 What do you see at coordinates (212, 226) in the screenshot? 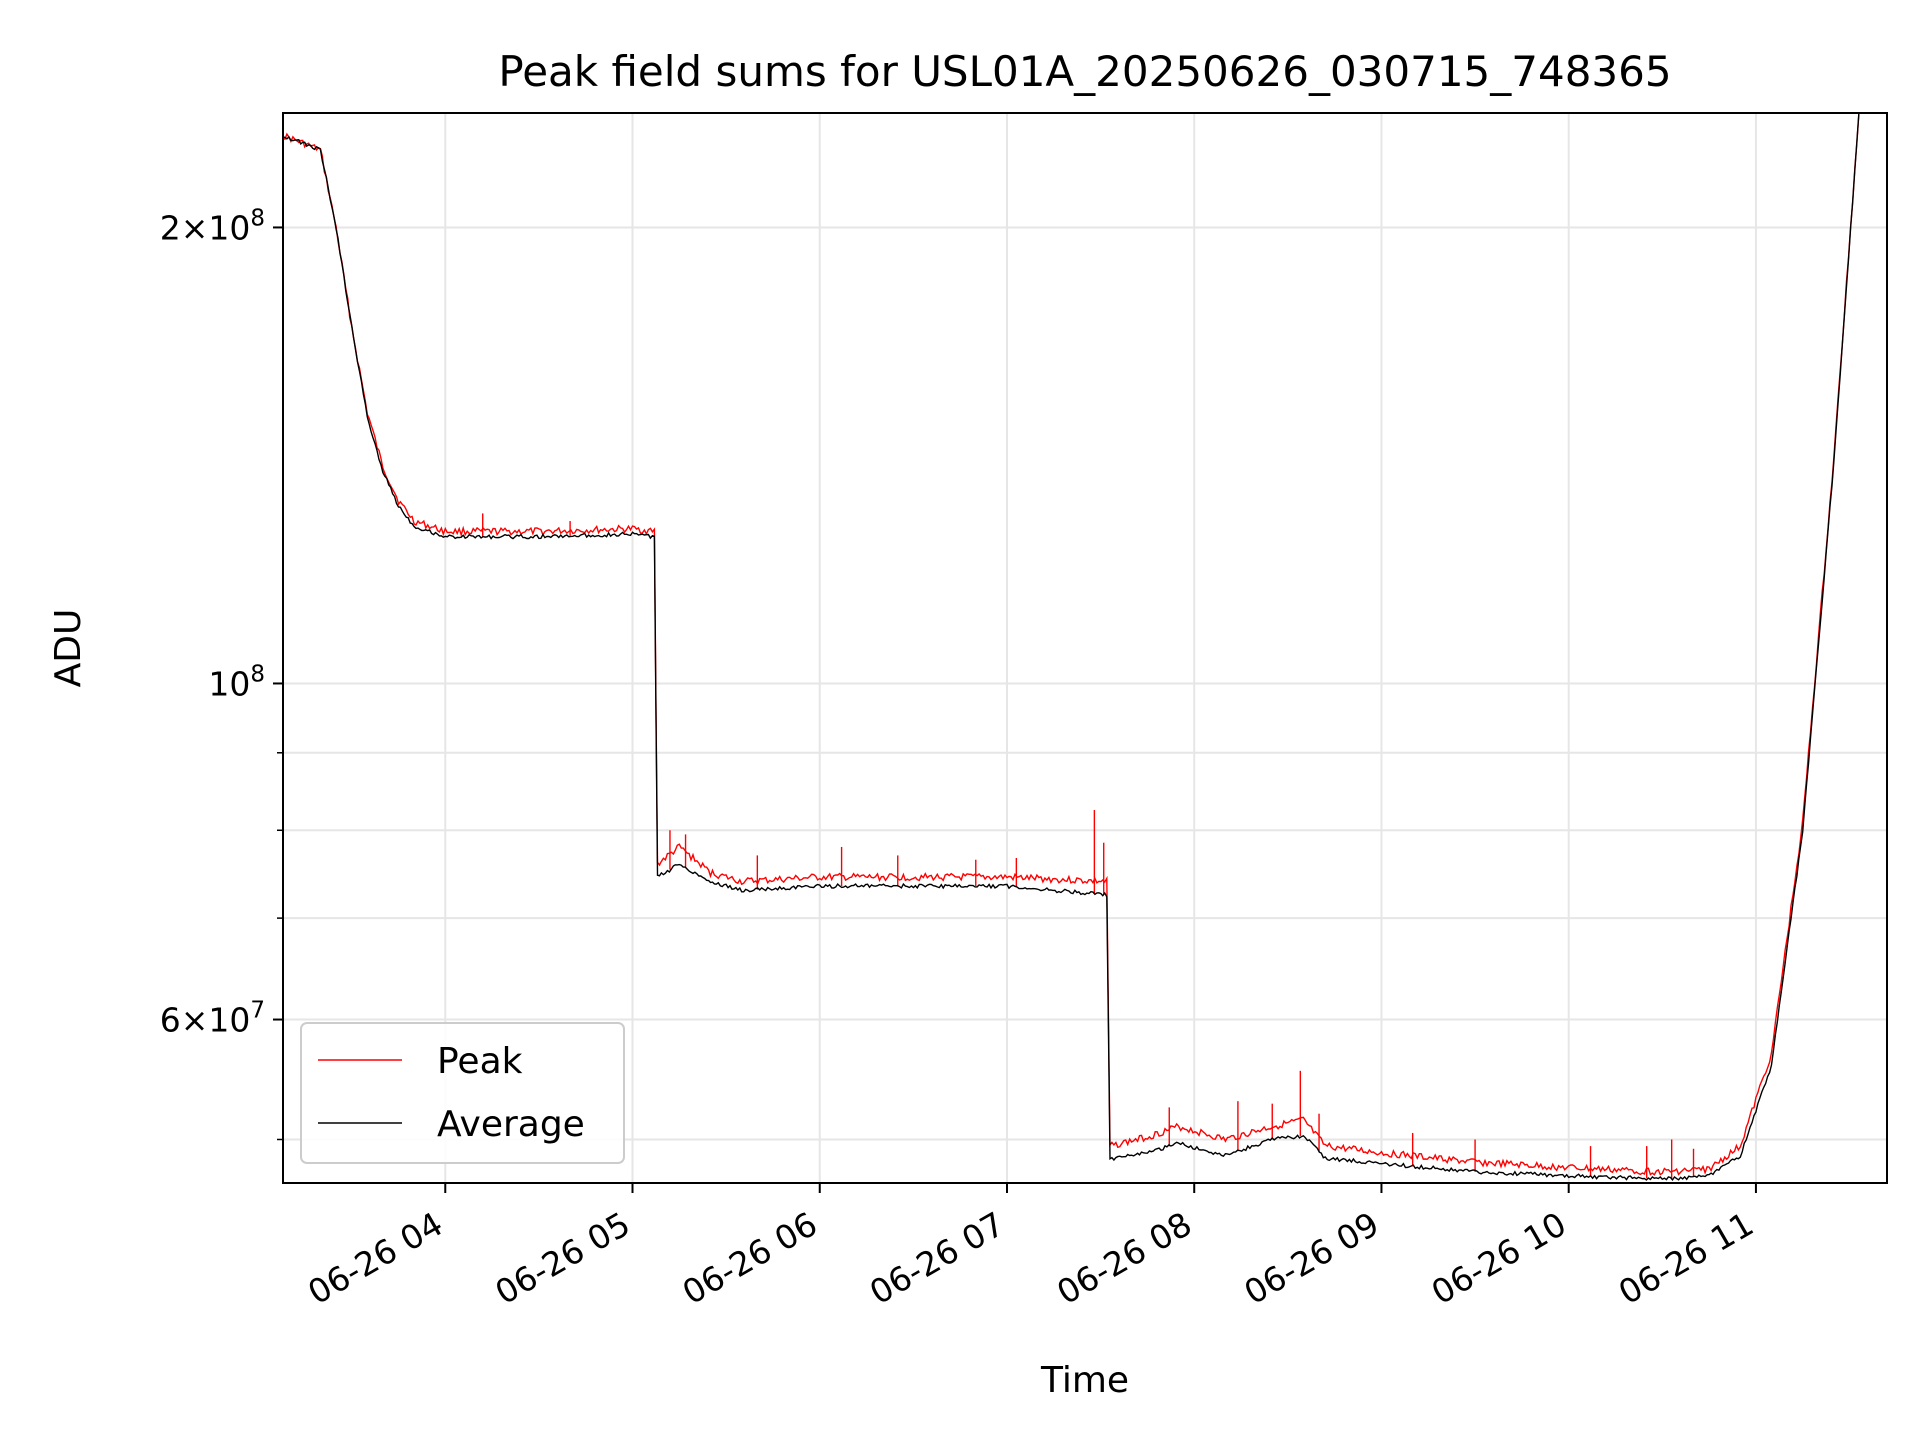
I see `y-tick-label: 2×108` at bounding box center [212, 226].